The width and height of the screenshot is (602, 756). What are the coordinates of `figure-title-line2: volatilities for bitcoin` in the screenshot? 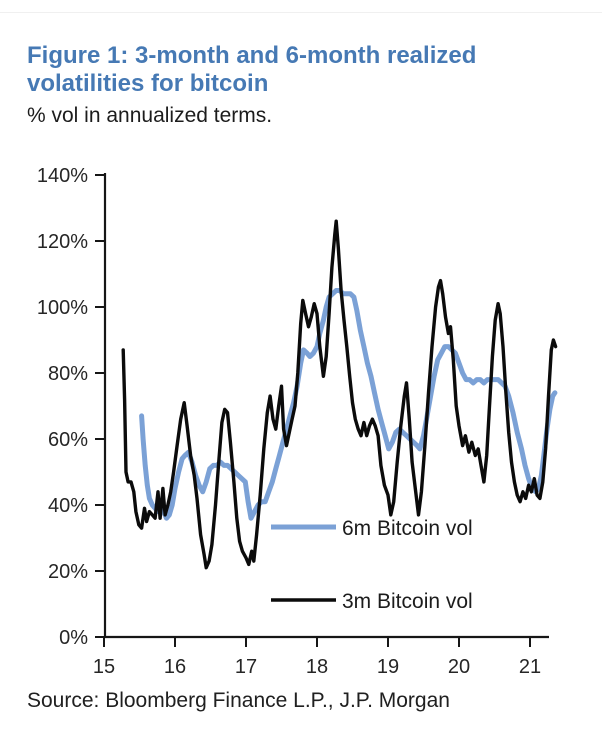 It's located at (148, 83).